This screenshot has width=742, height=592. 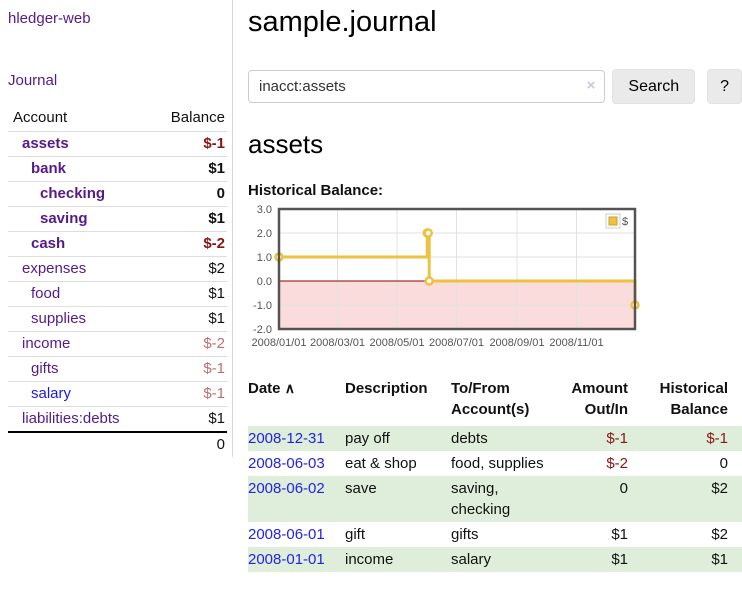 What do you see at coordinates (296, 499) in the screenshot?
I see `register-date-cell: 2008-06-02` at bounding box center [296, 499].